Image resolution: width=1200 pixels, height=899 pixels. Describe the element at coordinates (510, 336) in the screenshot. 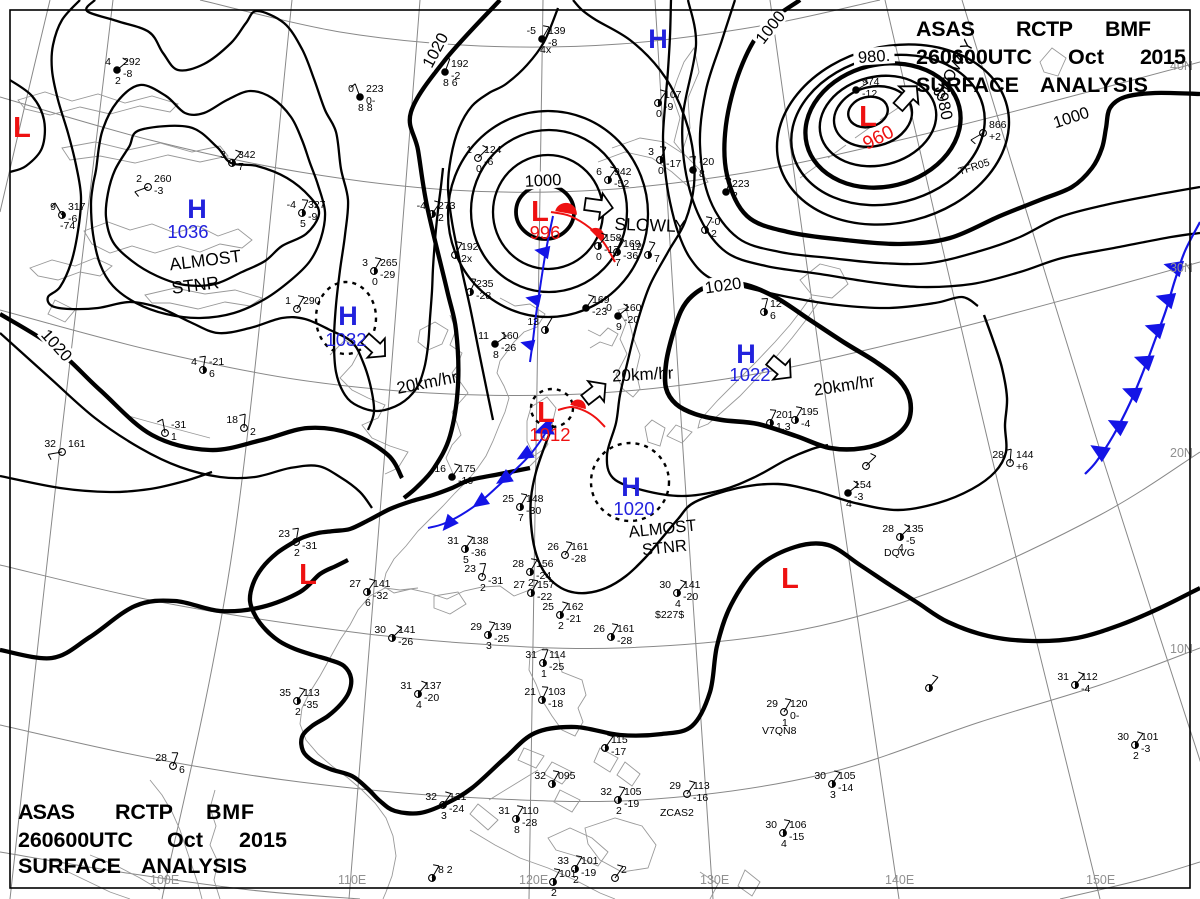

I see `svg-text: 160` at that location.